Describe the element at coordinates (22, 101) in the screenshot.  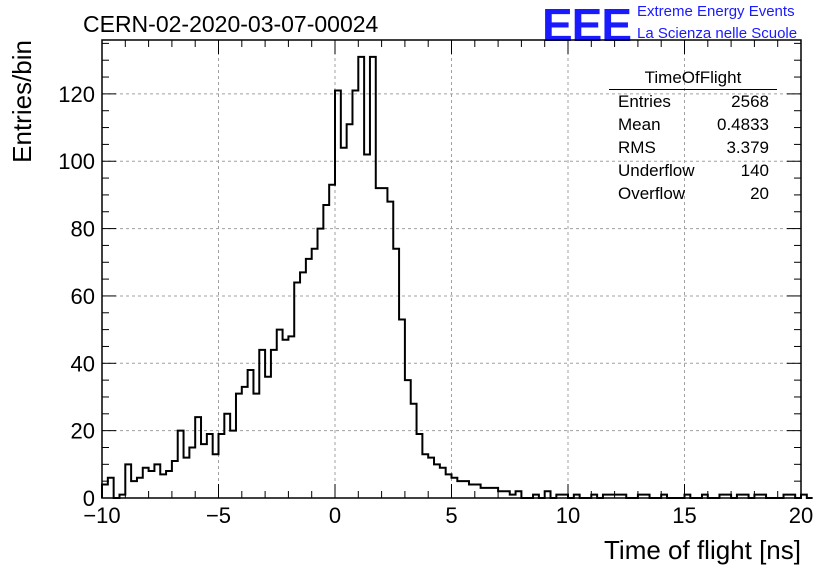
I see `y-axis-label: Entries/bin` at that location.